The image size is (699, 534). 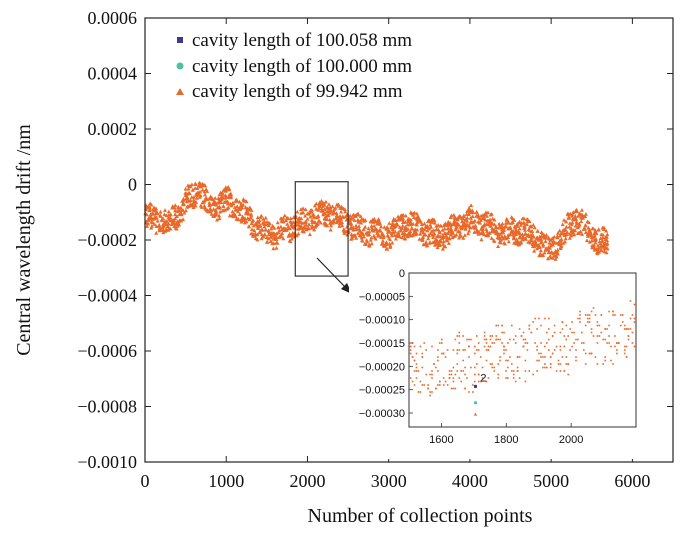 What do you see at coordinates (107, 351) in the screenshot?
I see `y-tick-label: −0.0006` at bounding box center [107, 351].